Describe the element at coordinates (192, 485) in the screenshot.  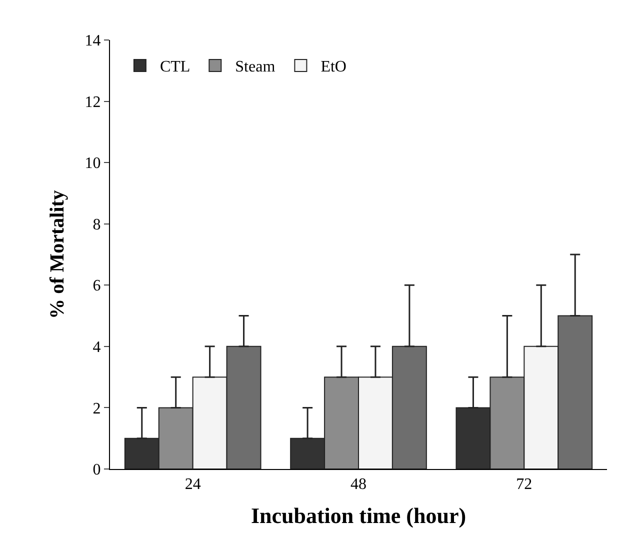
I see `x-tick-label: 24` at that location.